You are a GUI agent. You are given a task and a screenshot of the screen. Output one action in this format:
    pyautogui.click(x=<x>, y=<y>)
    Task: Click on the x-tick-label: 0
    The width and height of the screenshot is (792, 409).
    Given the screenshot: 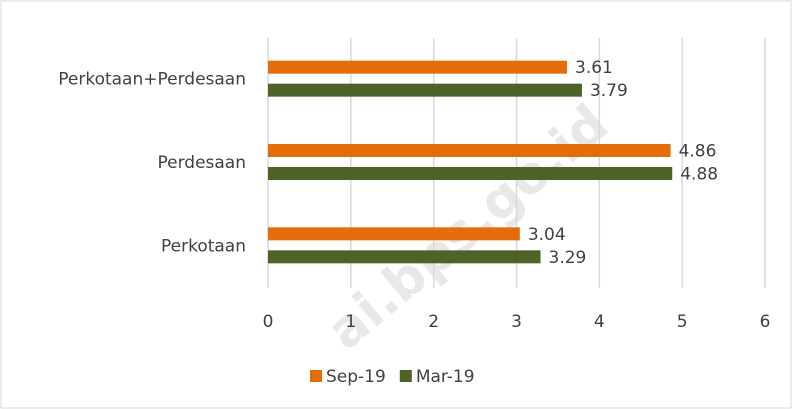 What is the action you would take?
    pyautogui.click(x=268, y=322)
    